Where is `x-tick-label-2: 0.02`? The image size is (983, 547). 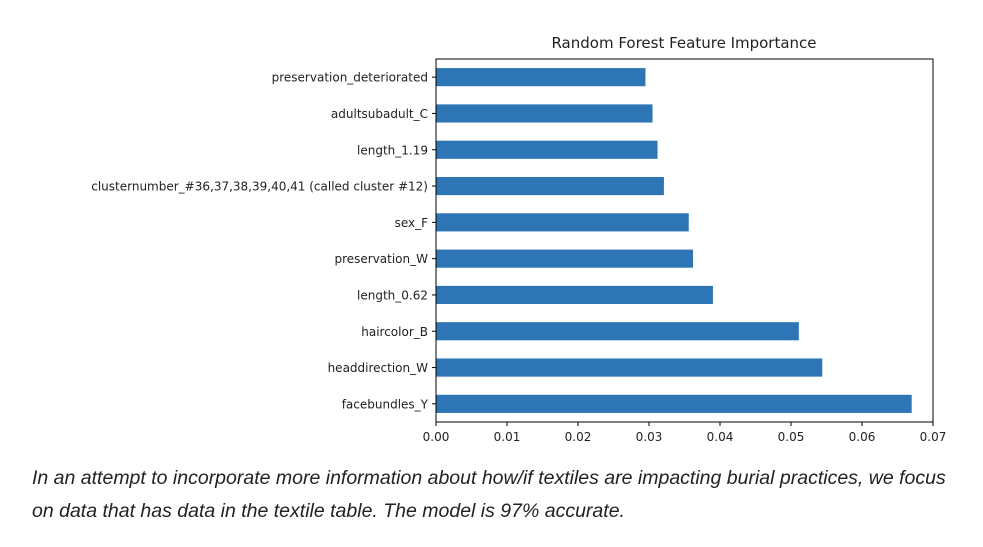
x-tick-label-2: 0.02 is located at coordinates (578, 437).